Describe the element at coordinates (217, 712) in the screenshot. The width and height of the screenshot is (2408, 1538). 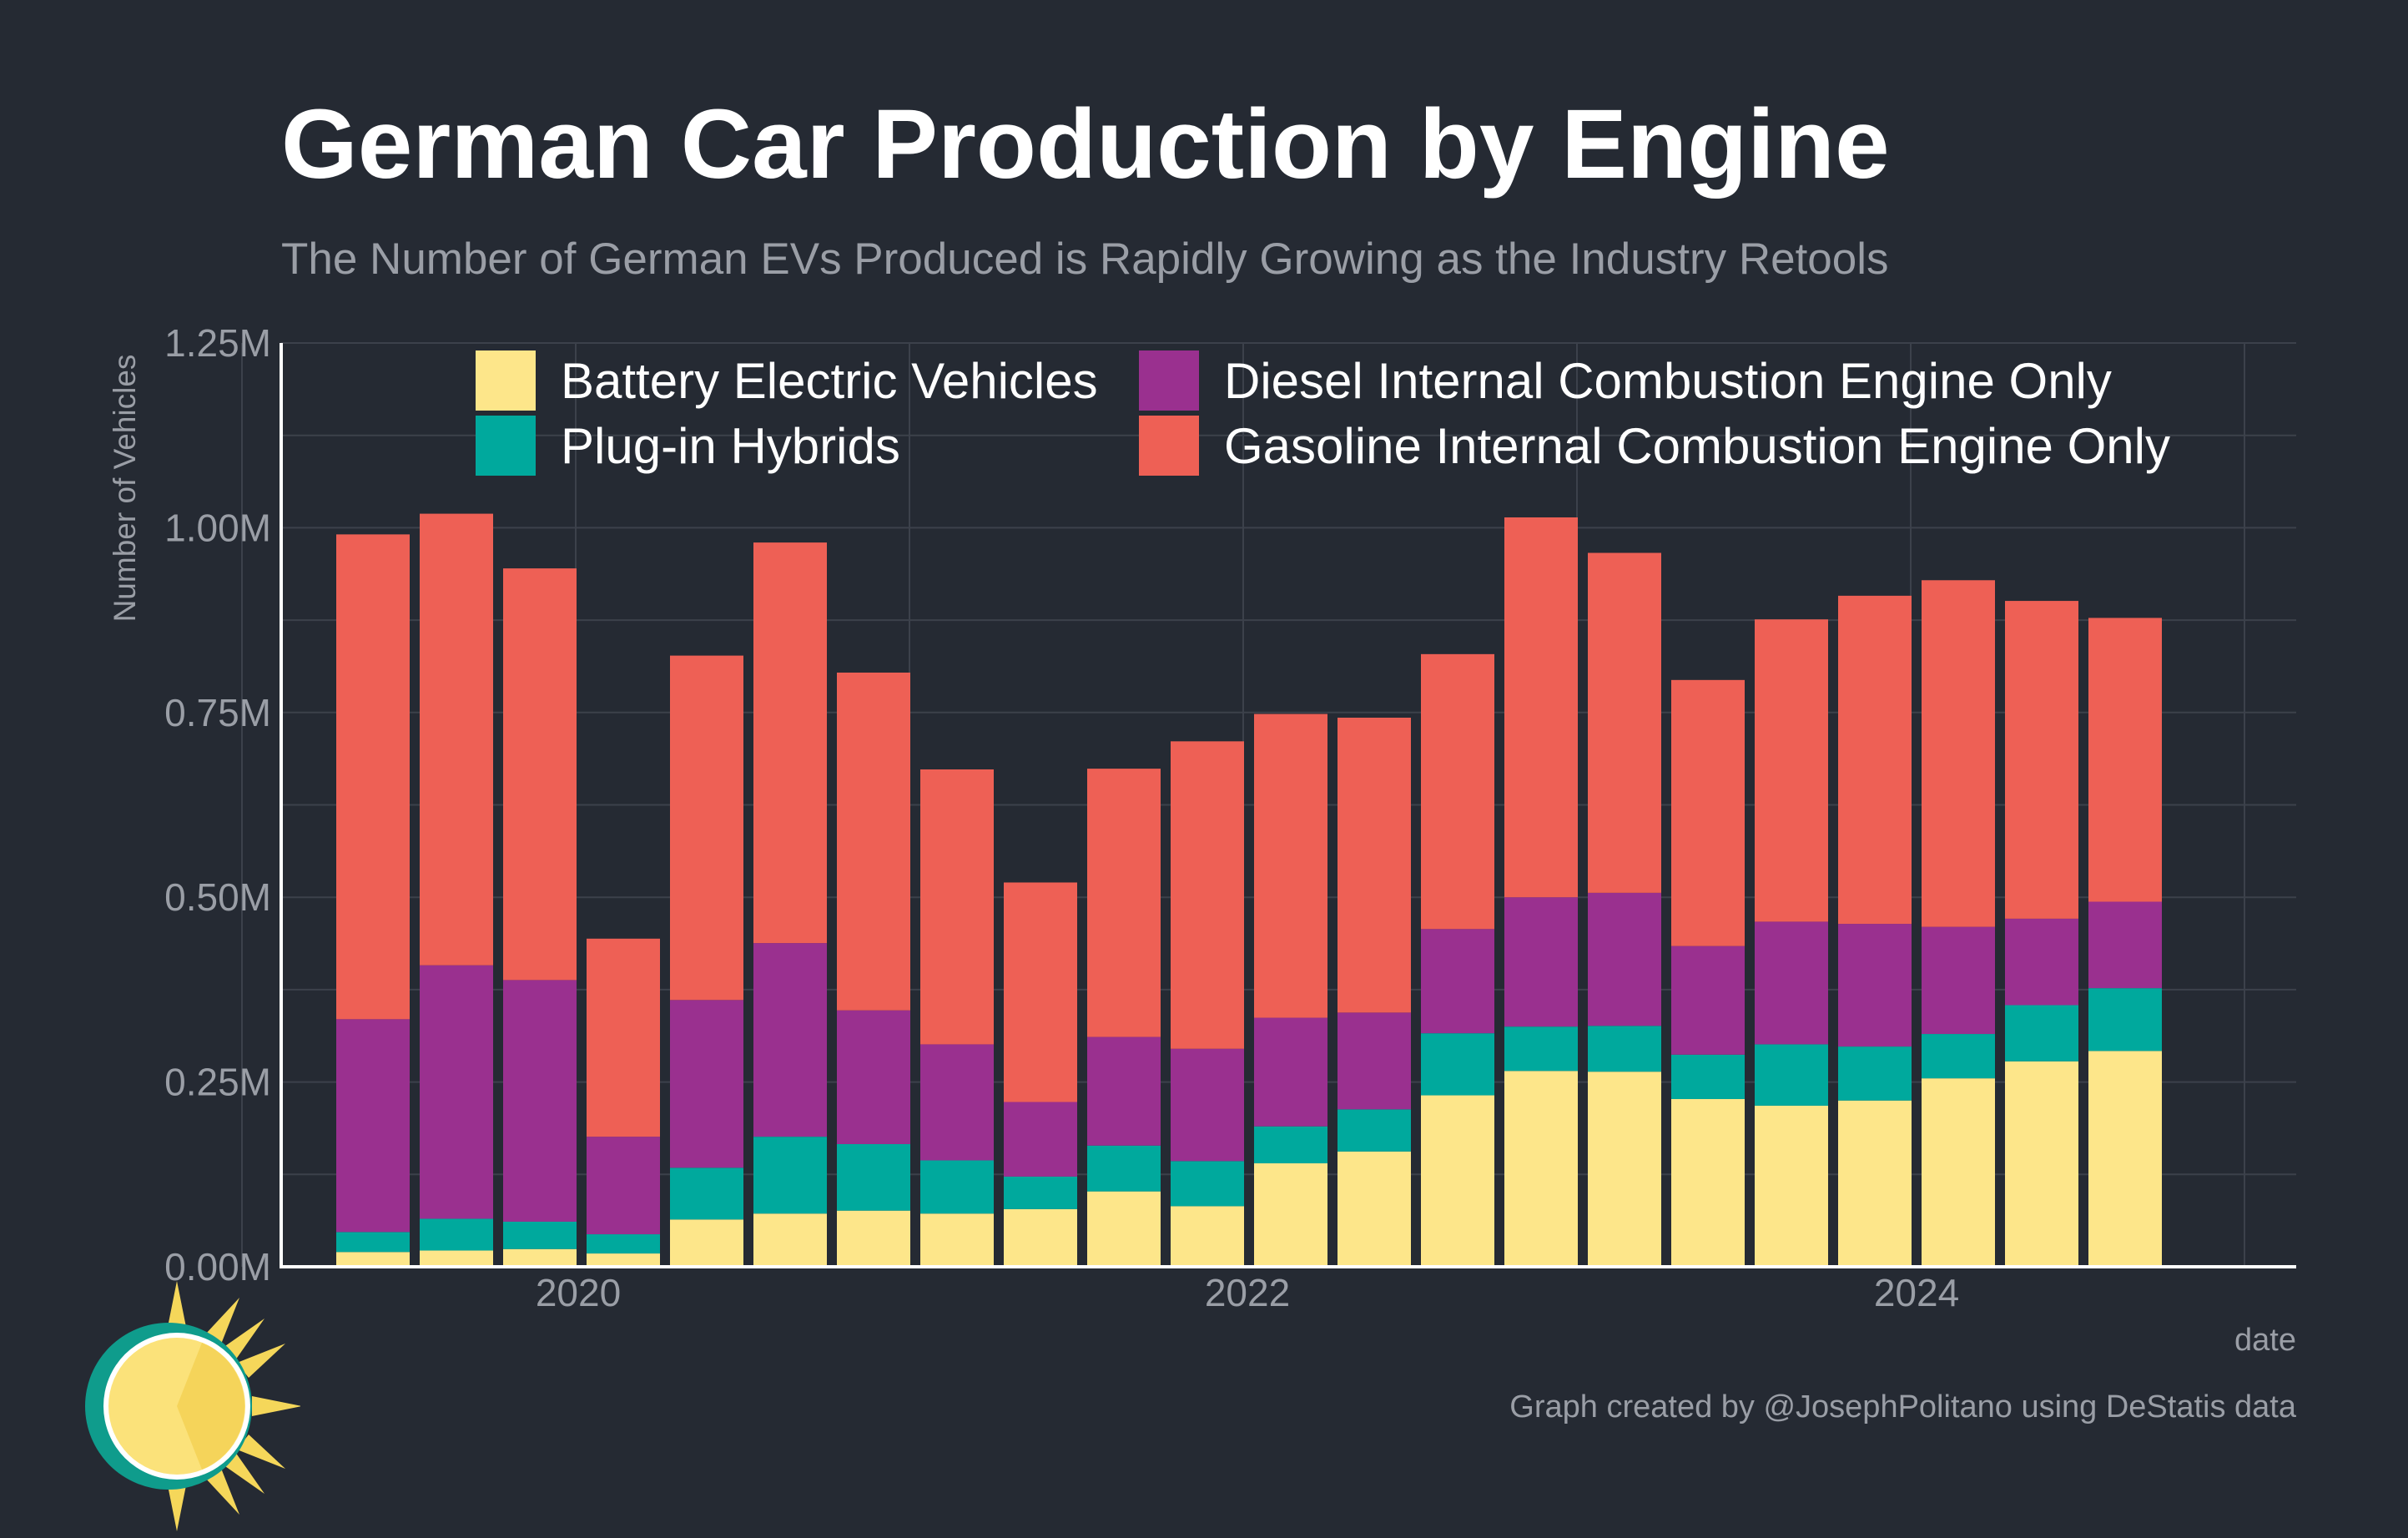
I see `y-tick-label: 0.75M` at that location.